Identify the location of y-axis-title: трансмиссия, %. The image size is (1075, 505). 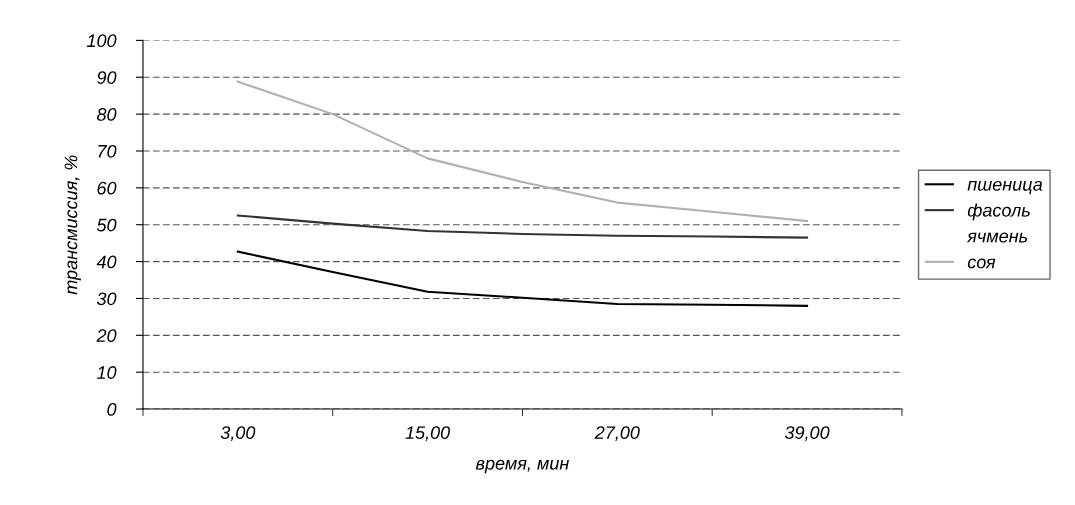
(72, 225).